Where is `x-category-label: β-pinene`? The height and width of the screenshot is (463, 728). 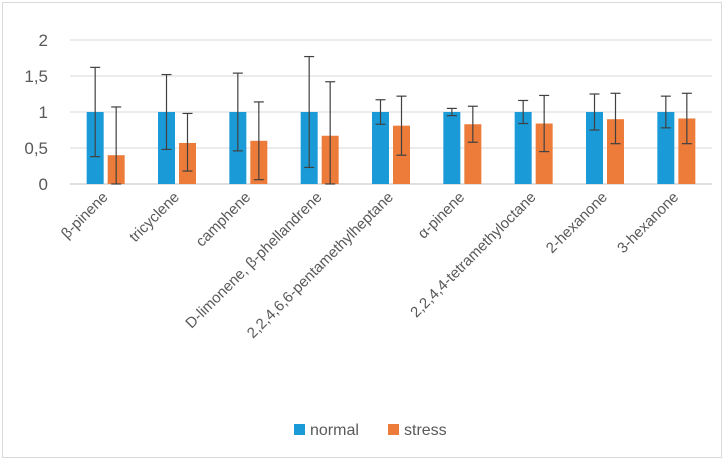 x-category-label: β-pinene is located at coordinates (85, 216).